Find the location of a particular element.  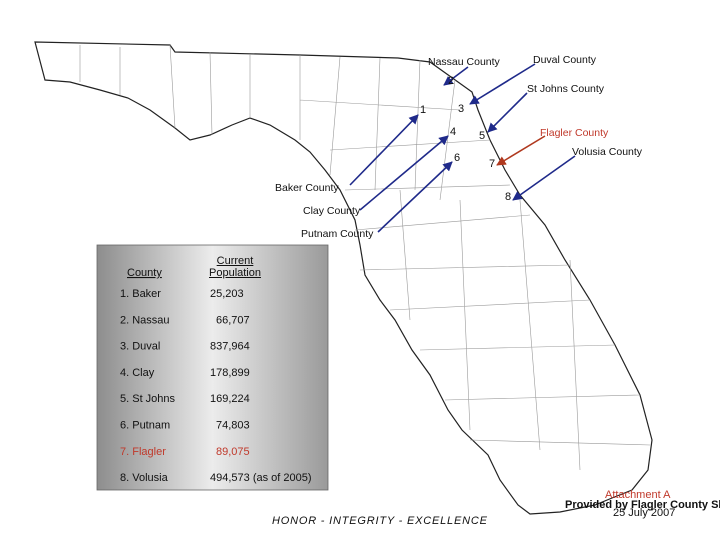

county-label: Putnam County is located at coordinates (337, 234).